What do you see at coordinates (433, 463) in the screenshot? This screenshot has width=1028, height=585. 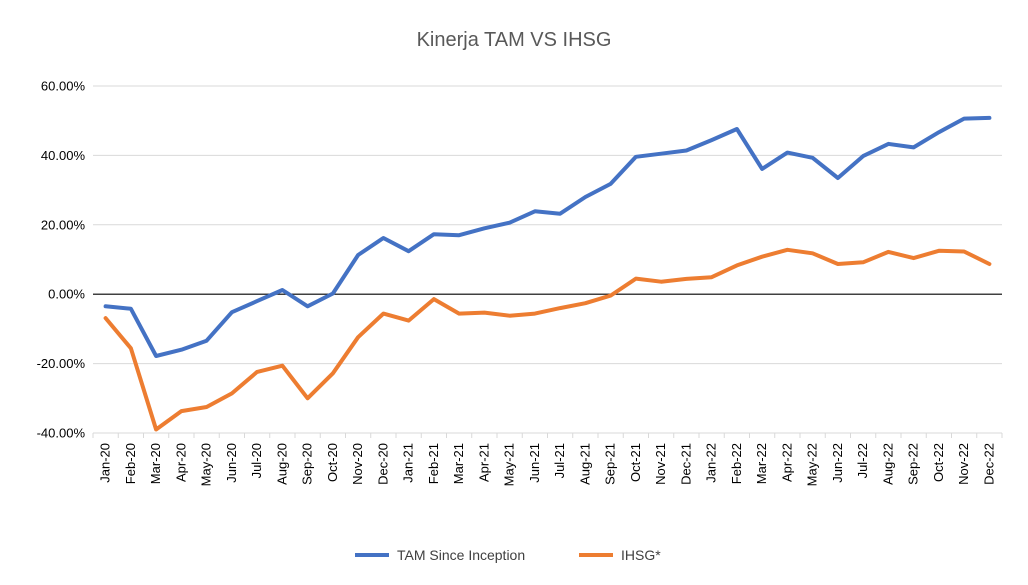 I see `x-tick-label: Feb-21` at bounding box center [433, 463].